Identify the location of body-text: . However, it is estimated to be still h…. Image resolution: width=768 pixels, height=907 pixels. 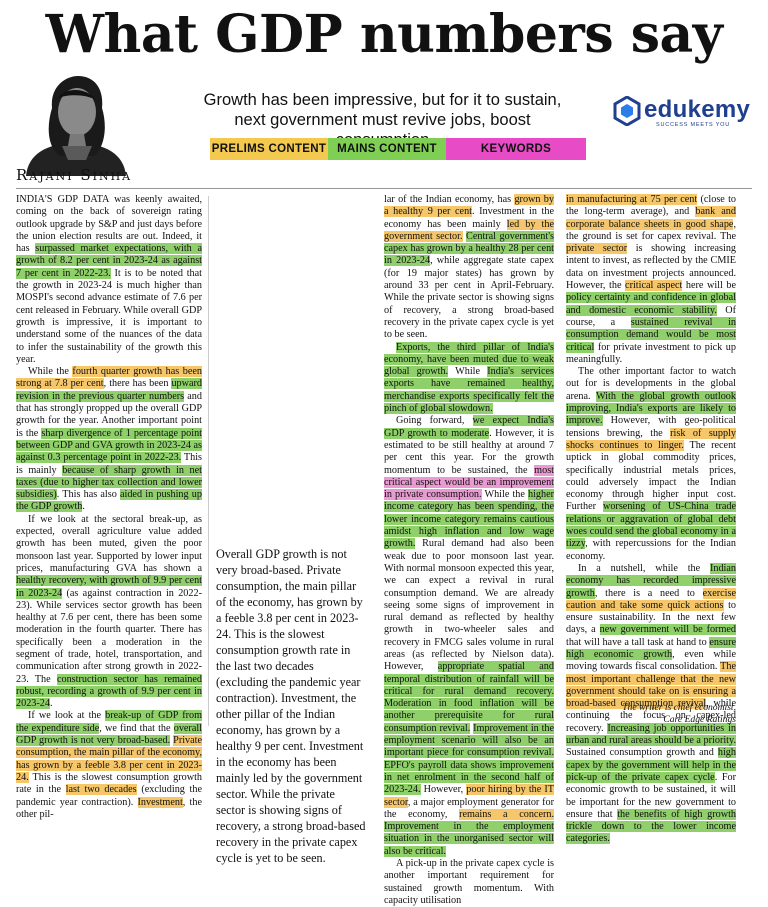
(469, 451).